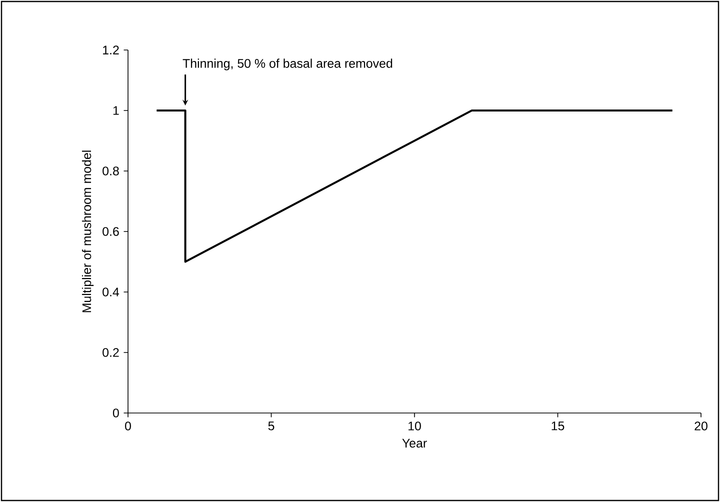 The width and height of the screenshot is (720, 502). What do you see at coordinates (414, 426) in the screenshot?
I see `x-tick-label: 10` at bounding box center [414, 426].